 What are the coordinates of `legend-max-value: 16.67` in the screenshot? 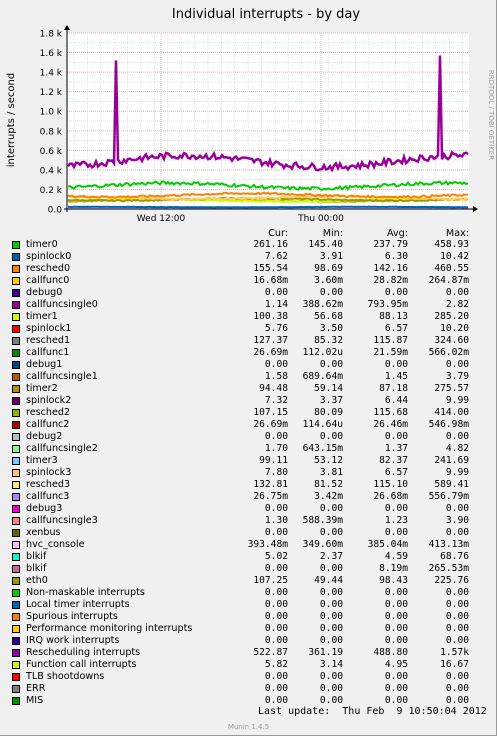 It's located at (454, 664).